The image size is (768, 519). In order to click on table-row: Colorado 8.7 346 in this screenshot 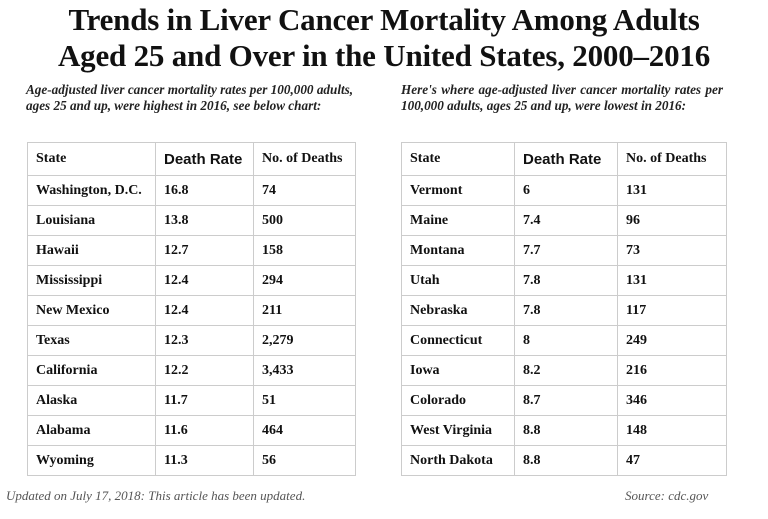, I will do `click(564, 400)`.